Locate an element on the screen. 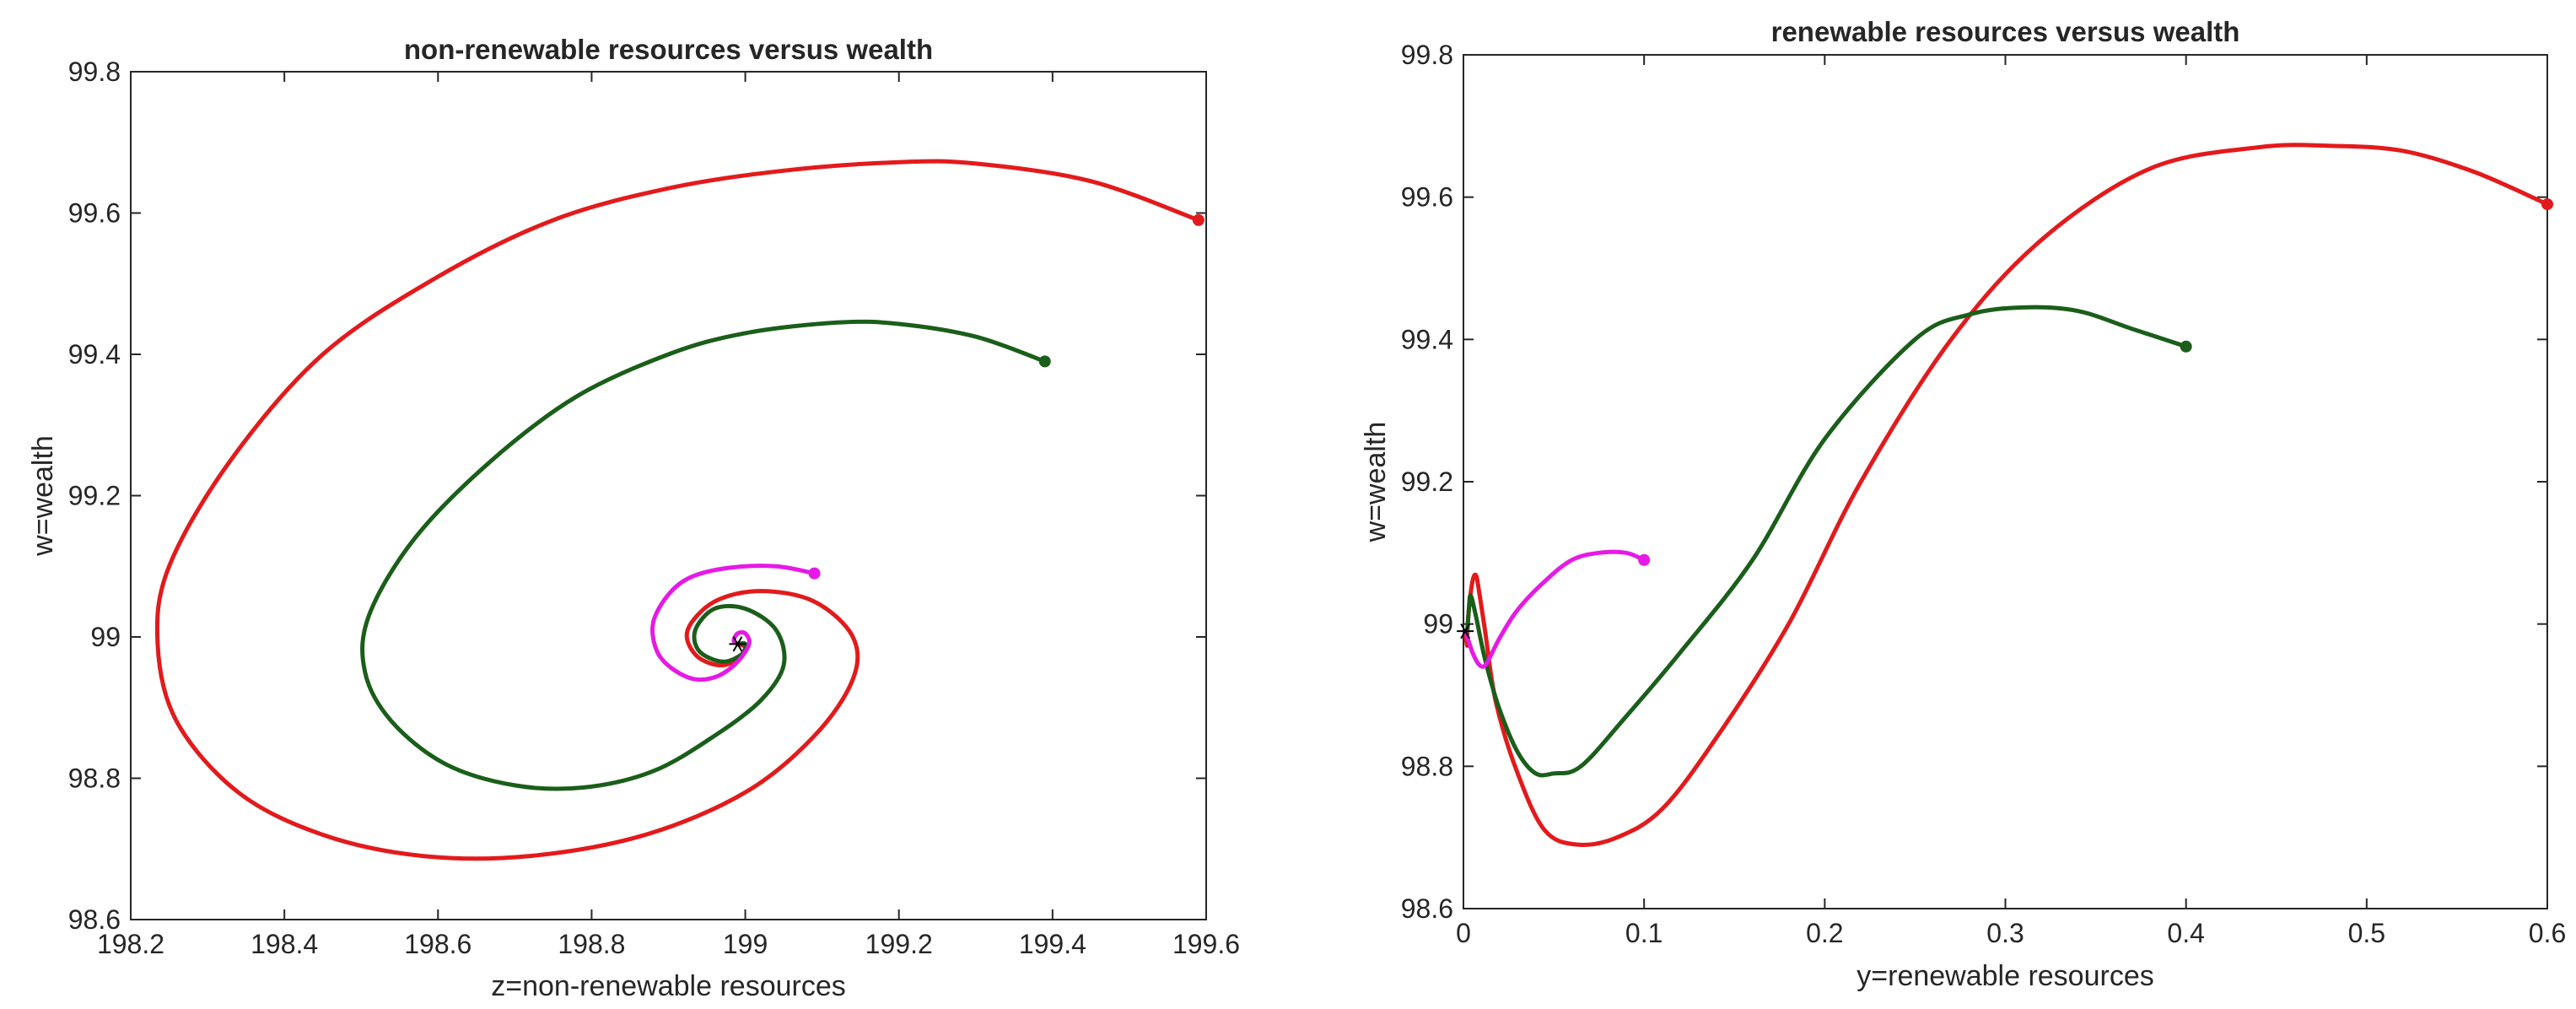 This screenshot has width=2576, height=1009. x-tick-label: 0 is located at coordinates (1463, 933).